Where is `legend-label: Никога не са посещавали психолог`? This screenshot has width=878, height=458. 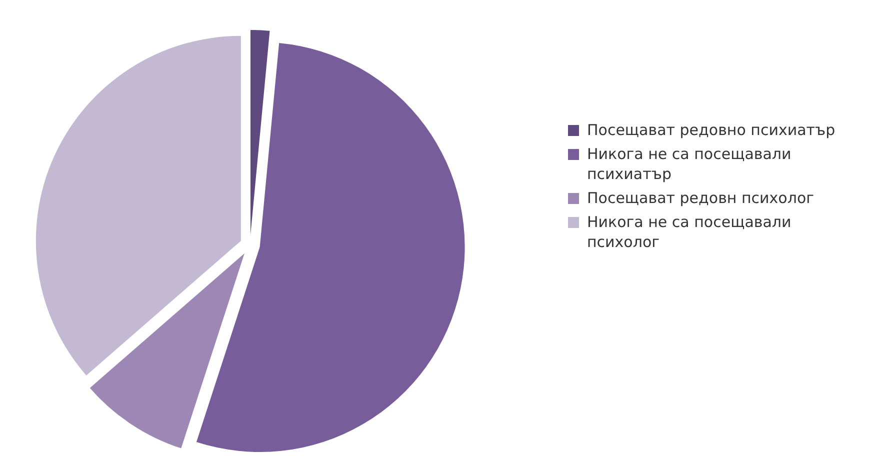 legend-label: Никога не са посещавали психолог is located at coordinates (689, 232).